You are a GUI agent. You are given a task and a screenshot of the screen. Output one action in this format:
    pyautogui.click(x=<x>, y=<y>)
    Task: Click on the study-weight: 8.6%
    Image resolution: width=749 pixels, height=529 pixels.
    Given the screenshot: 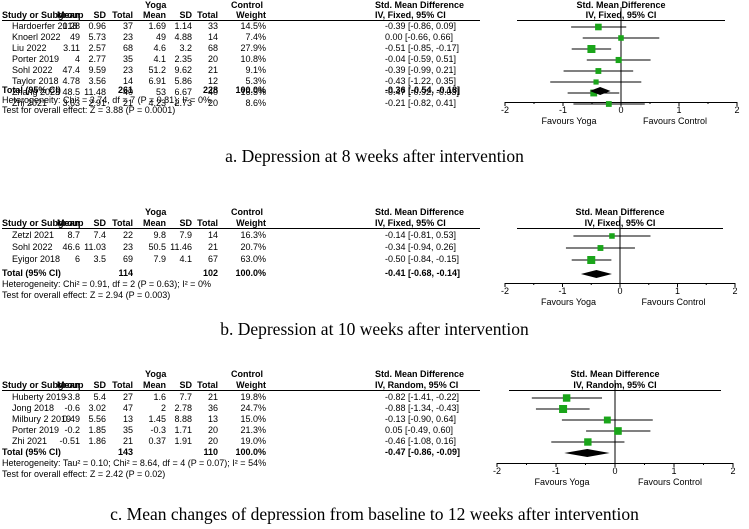 What is the action you would take?
    pyautogui.click(x=255, y=103)
    